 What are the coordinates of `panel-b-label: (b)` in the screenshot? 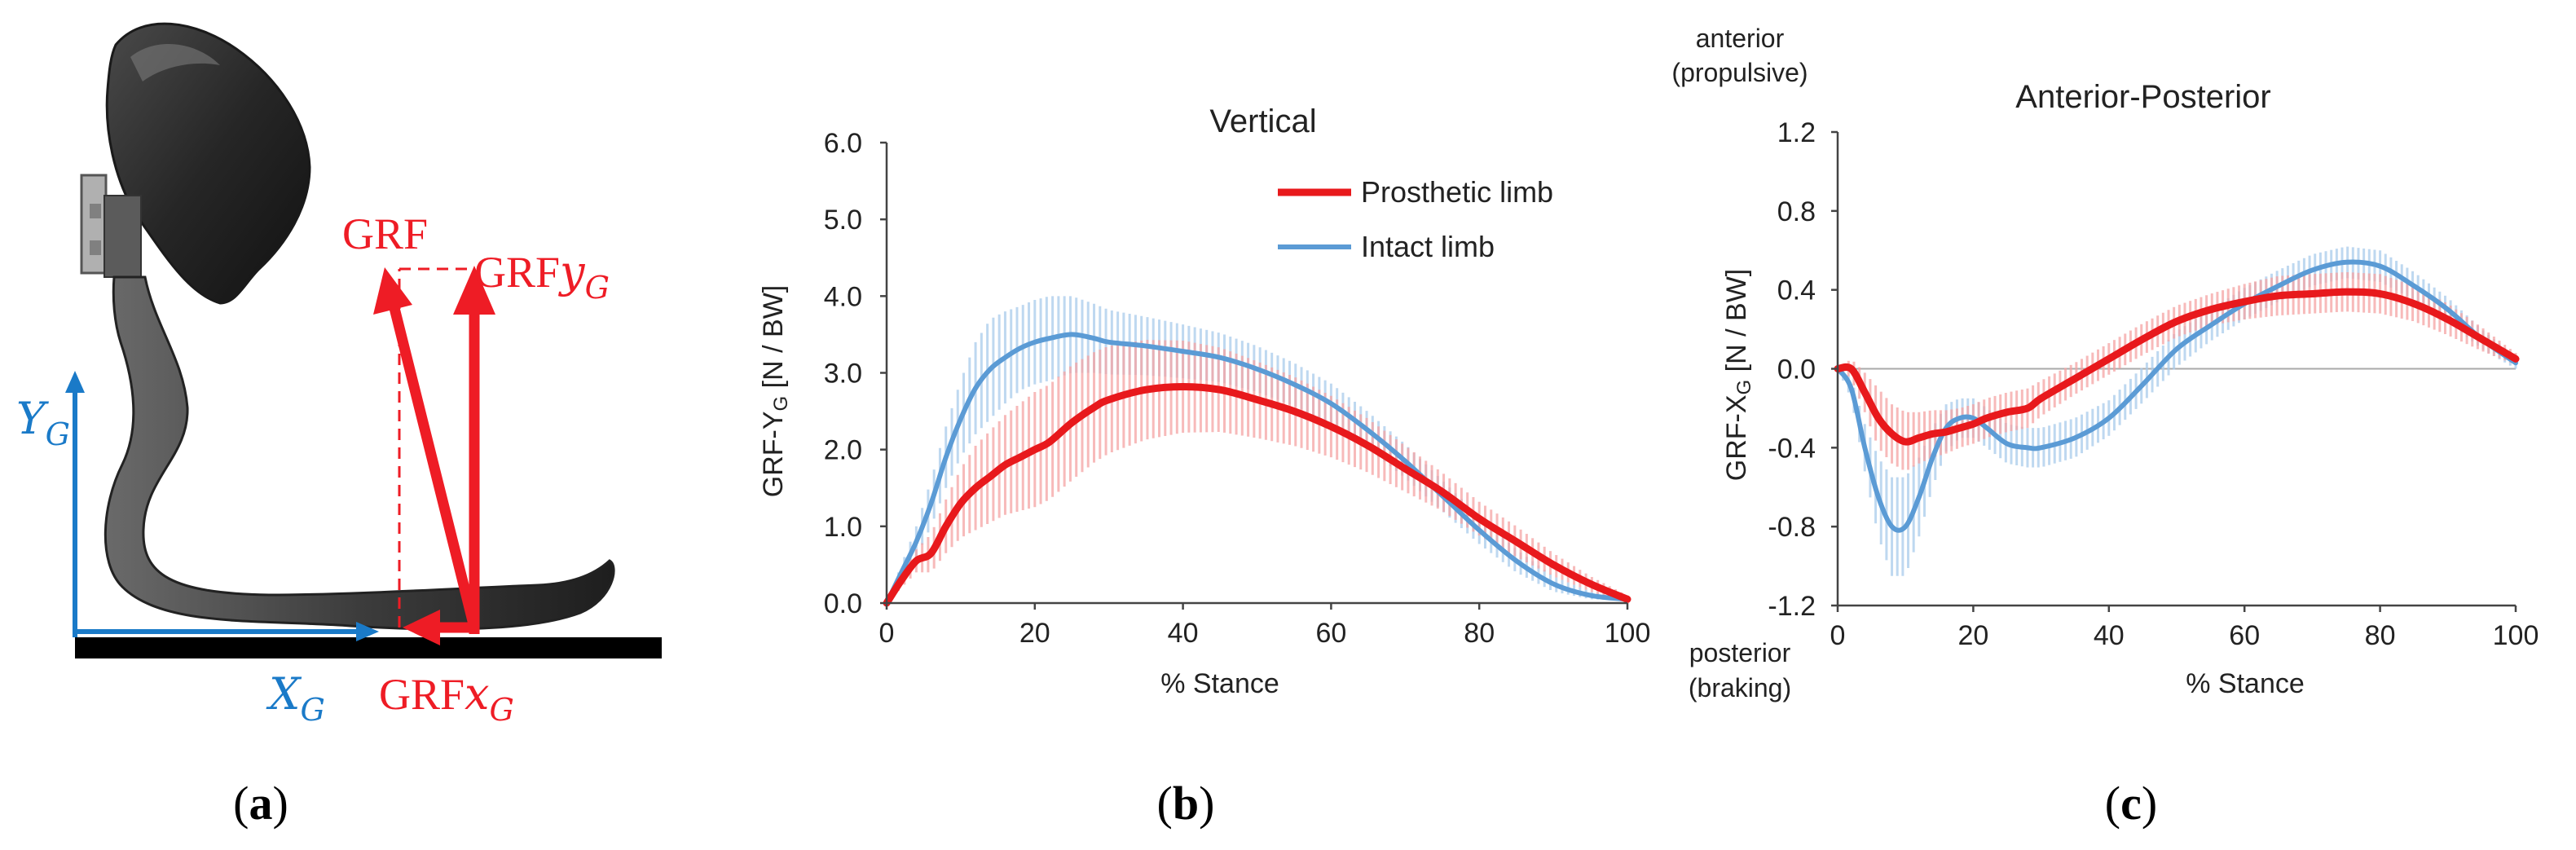 It's located at (1186, 803).